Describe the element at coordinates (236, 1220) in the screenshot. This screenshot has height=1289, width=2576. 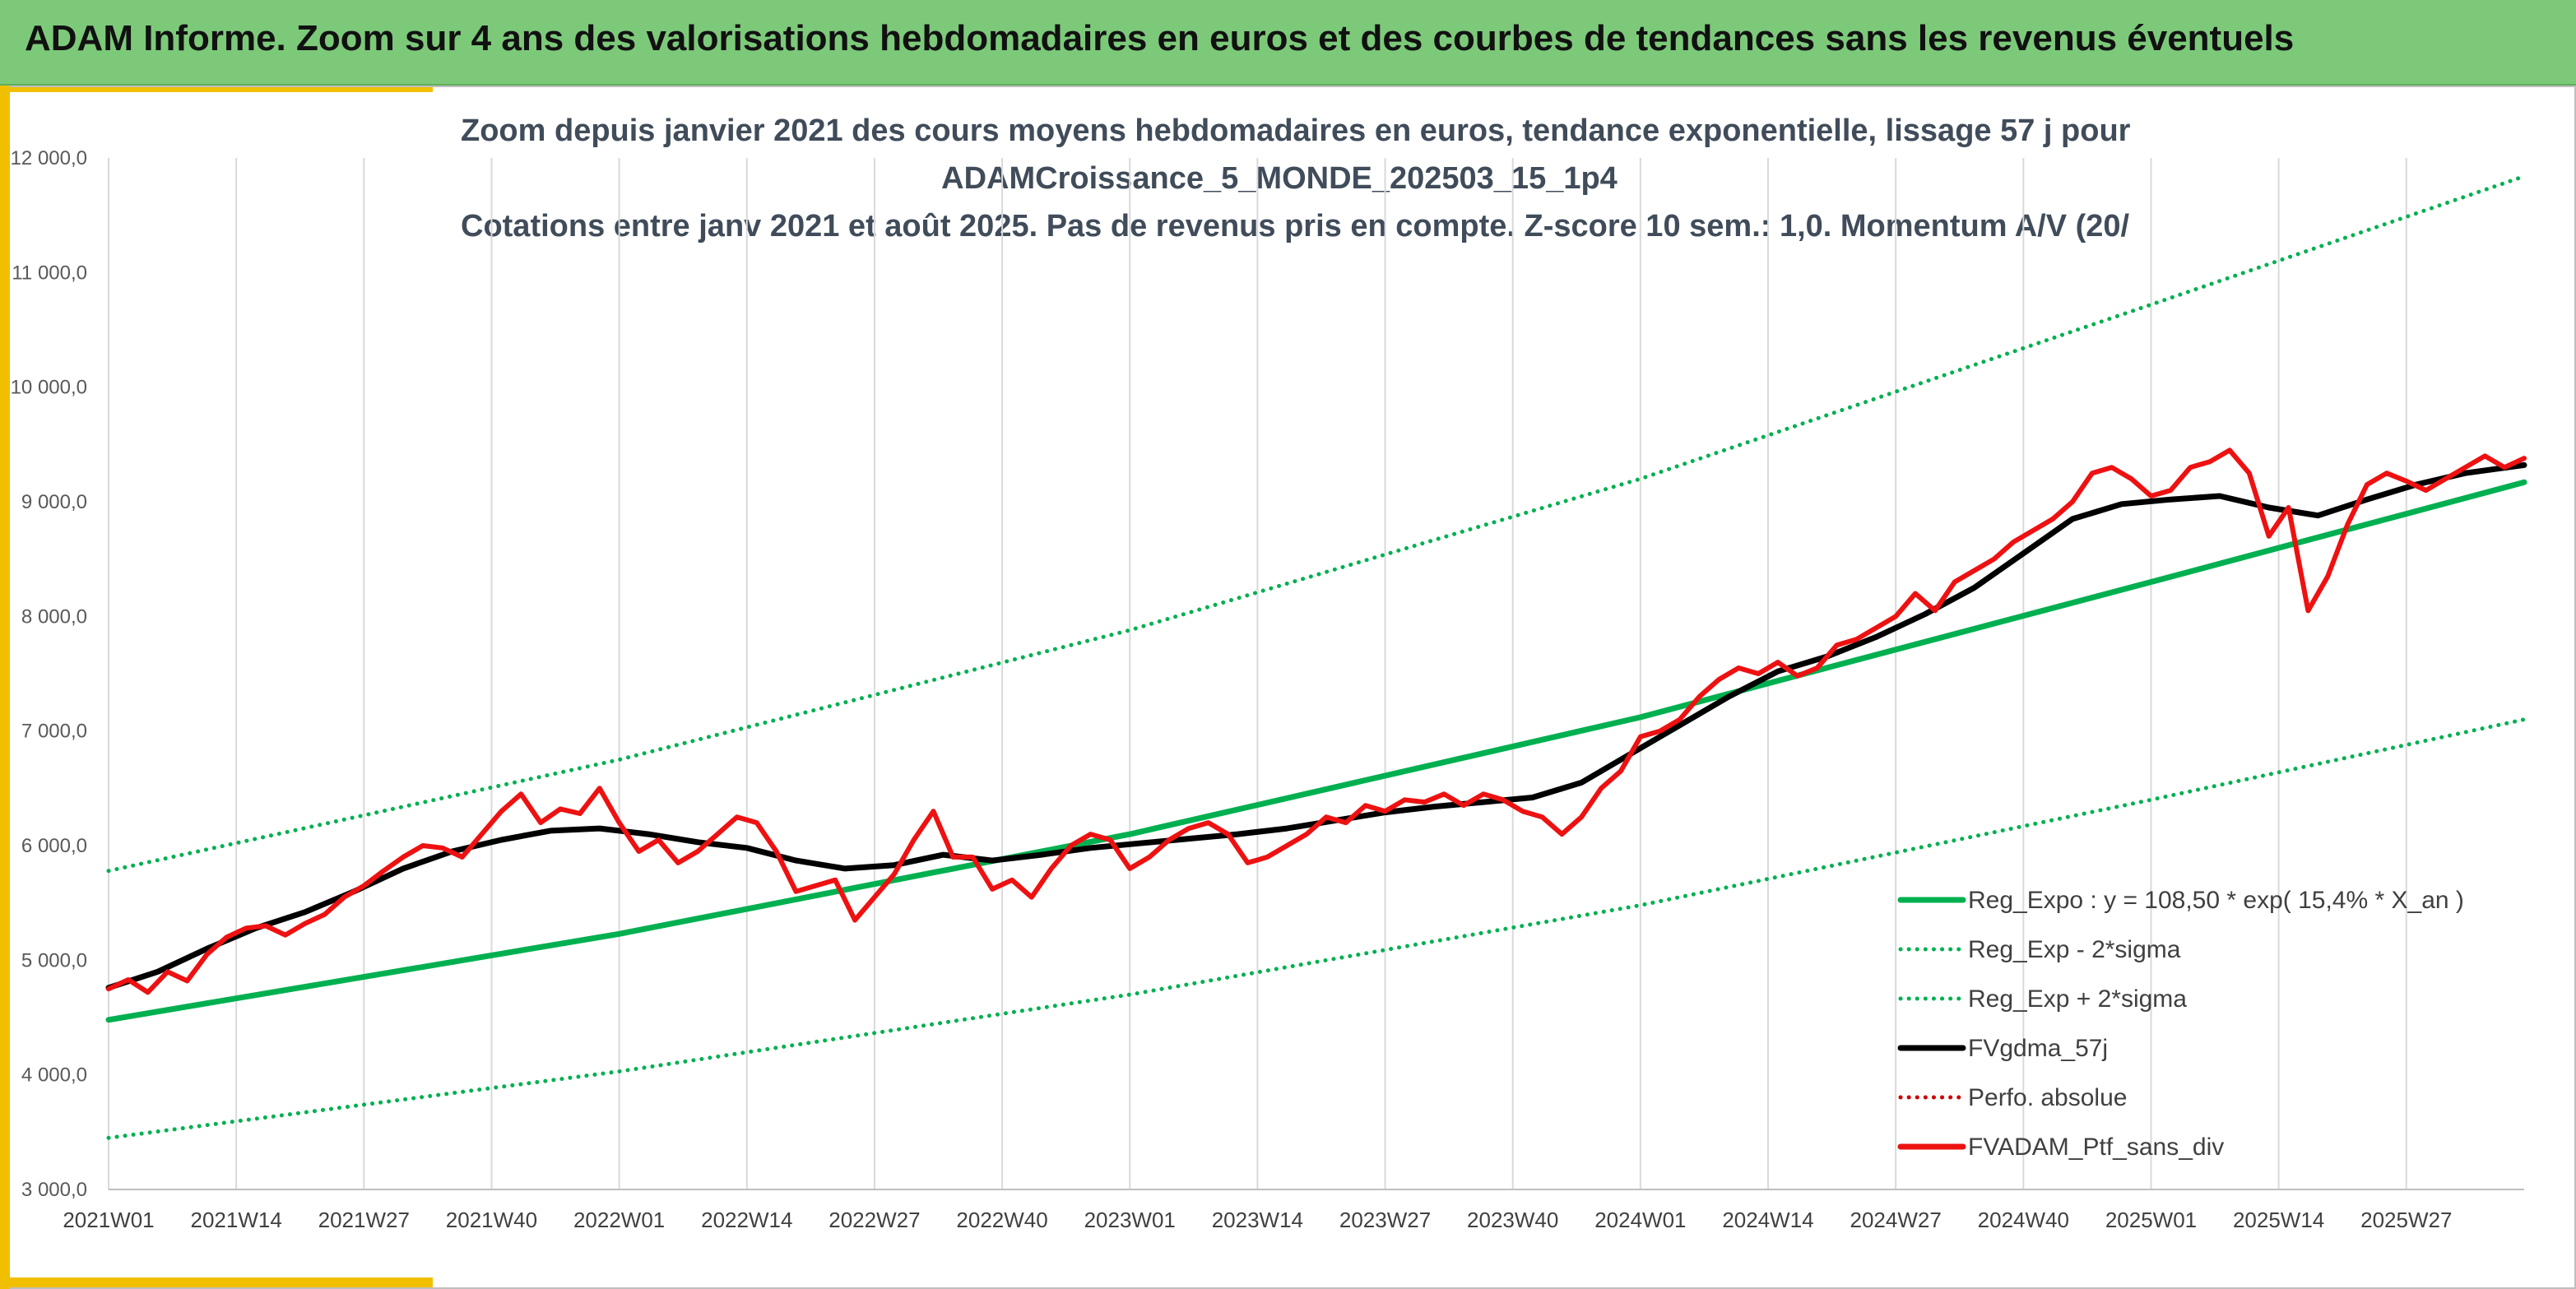
I see `x-tick-label: 2021W14` at that location.